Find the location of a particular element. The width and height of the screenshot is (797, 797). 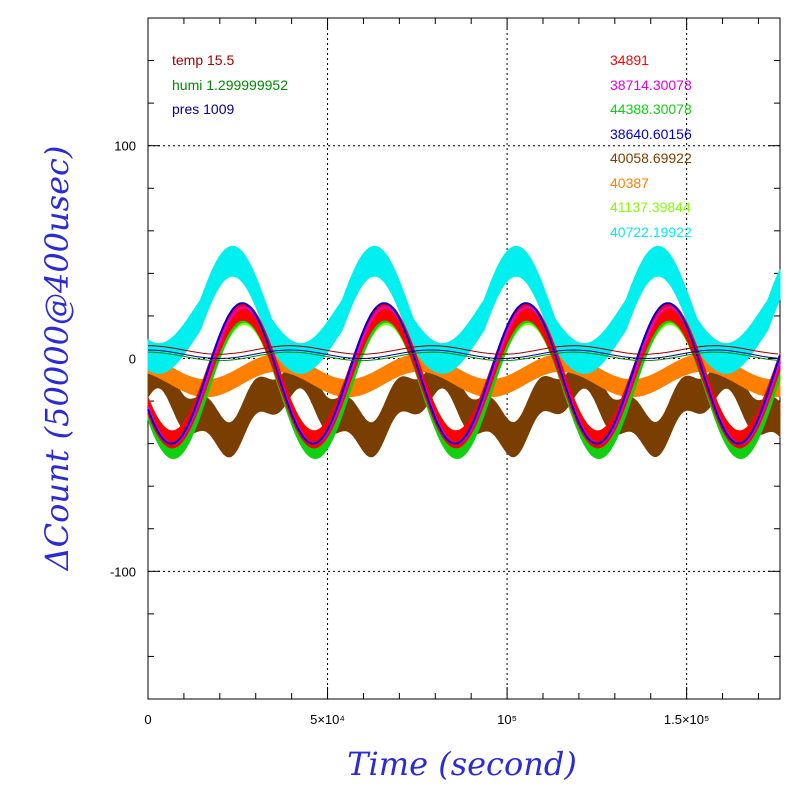

legend-item: 34891 is located at coordinates (629, 60).